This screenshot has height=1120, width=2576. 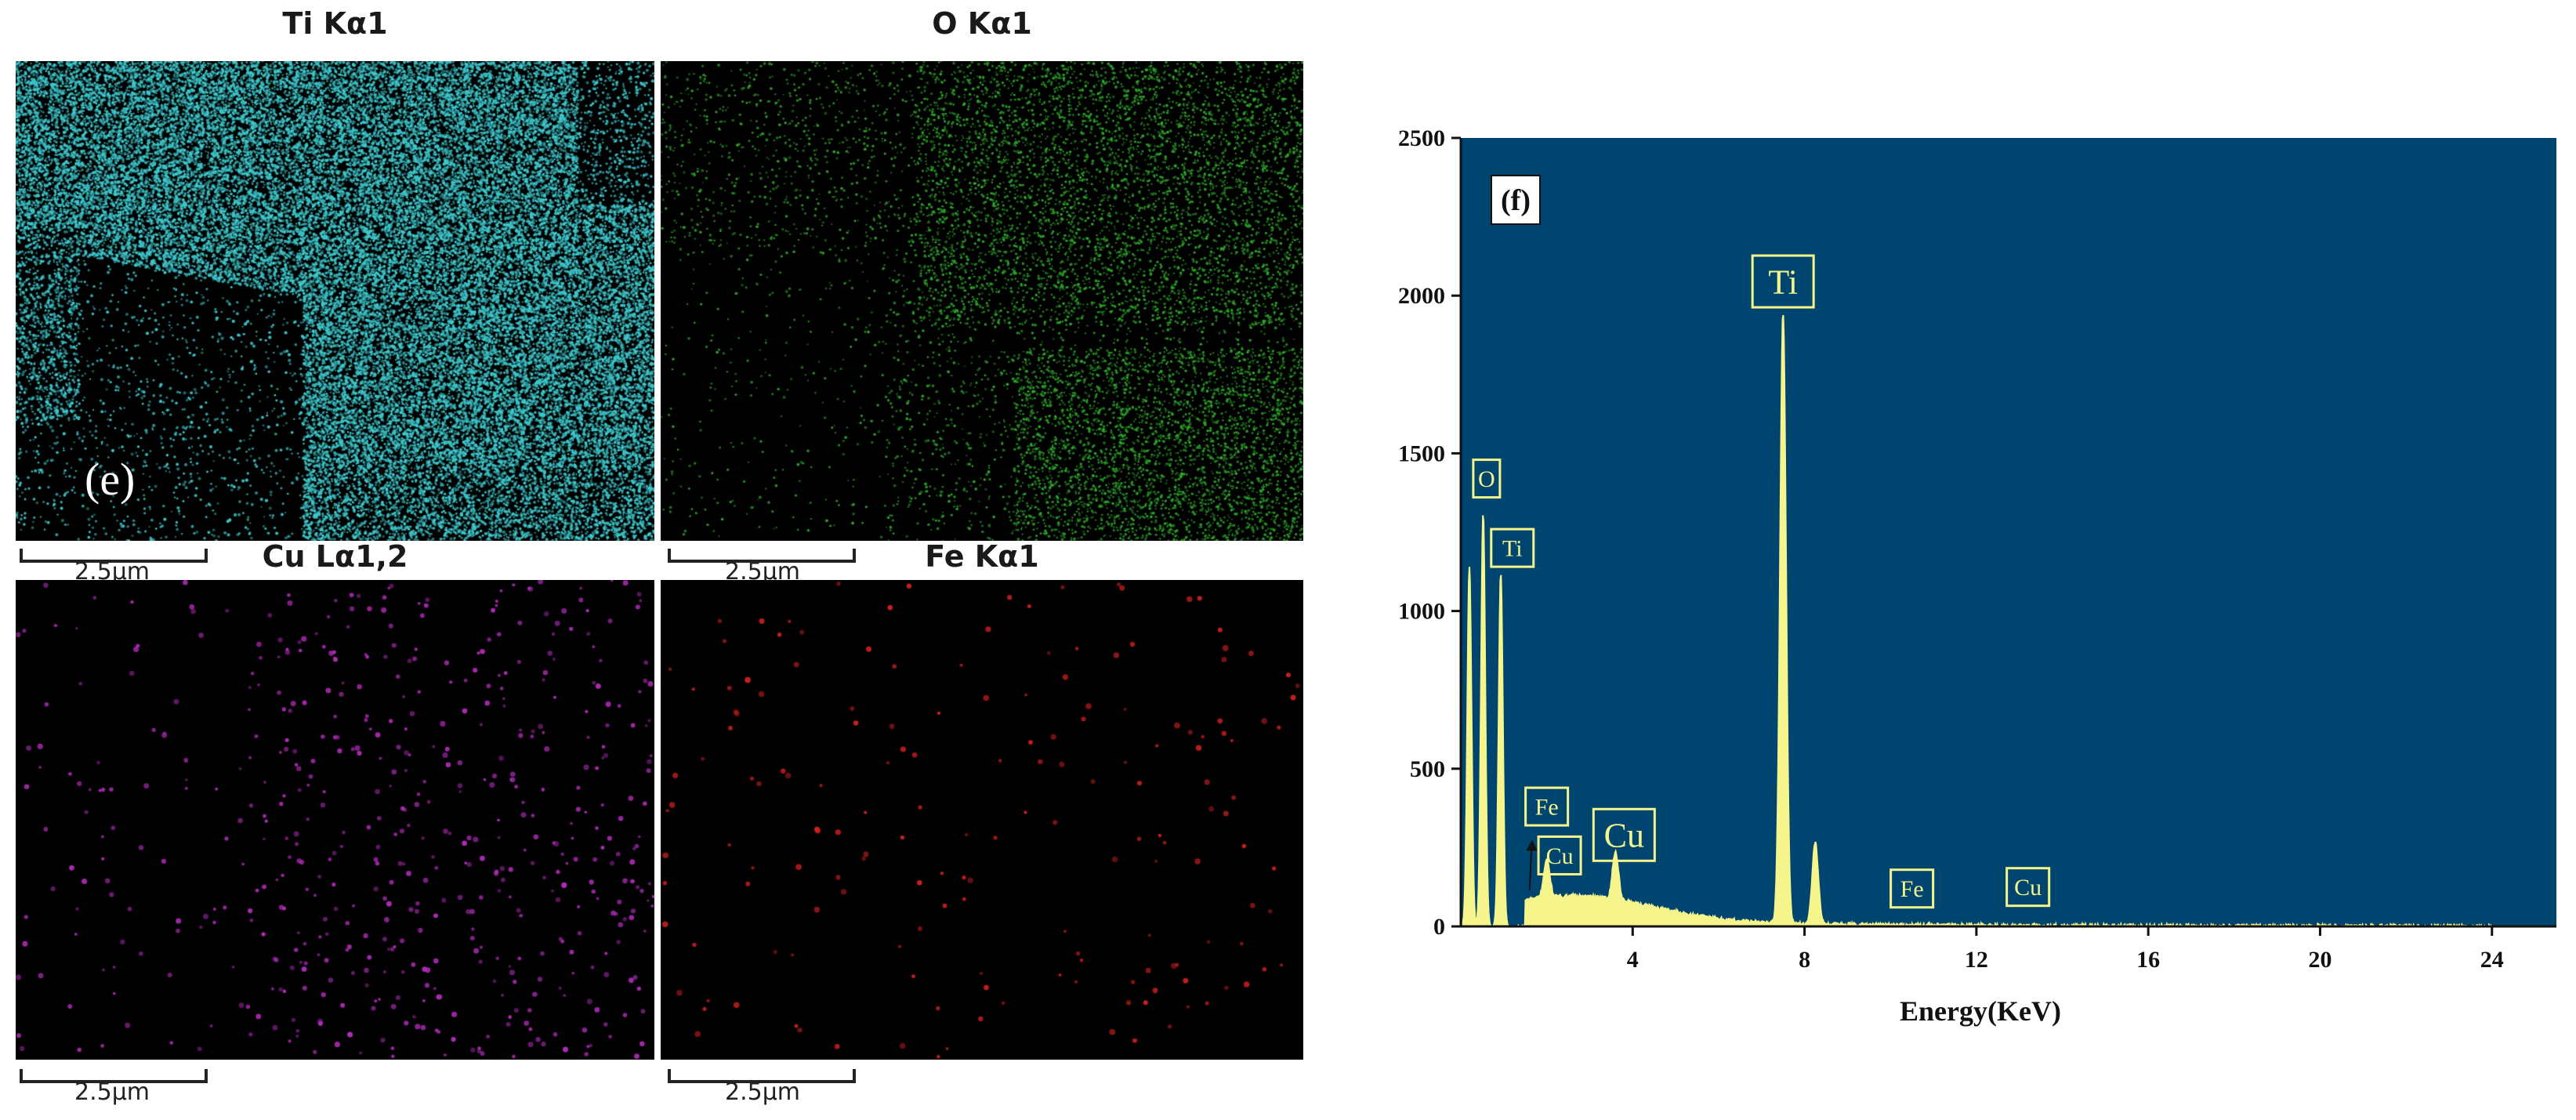 I want to click on x-tick-label: 20, so click(x=2319, y=960).